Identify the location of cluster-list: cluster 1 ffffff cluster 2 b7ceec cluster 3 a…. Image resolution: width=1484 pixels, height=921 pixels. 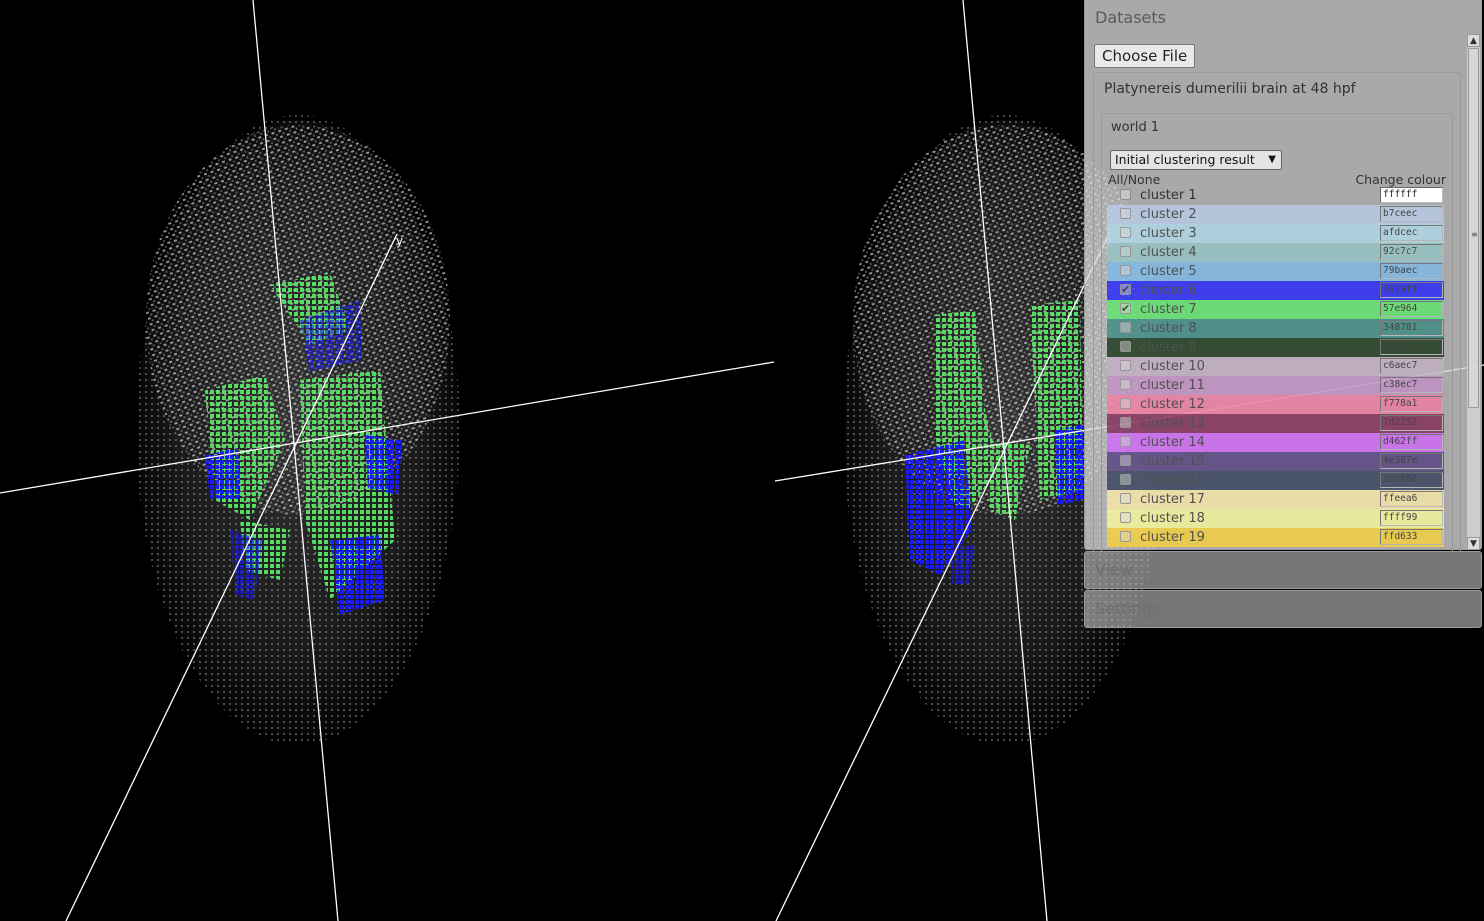
(1277, 369).